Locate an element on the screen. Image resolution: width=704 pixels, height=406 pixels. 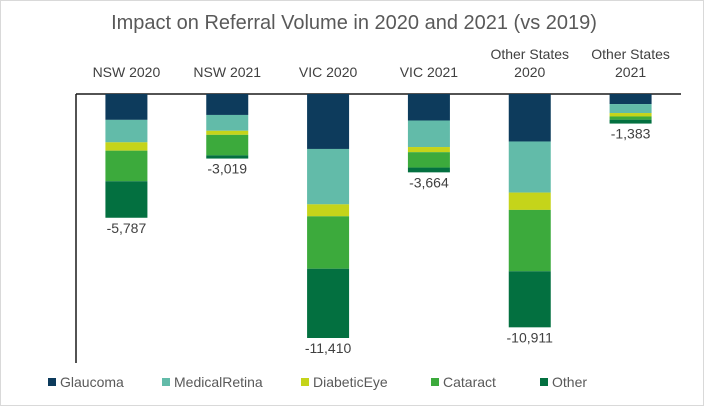
category-label: 2020 is located at coordinates (529, 72).